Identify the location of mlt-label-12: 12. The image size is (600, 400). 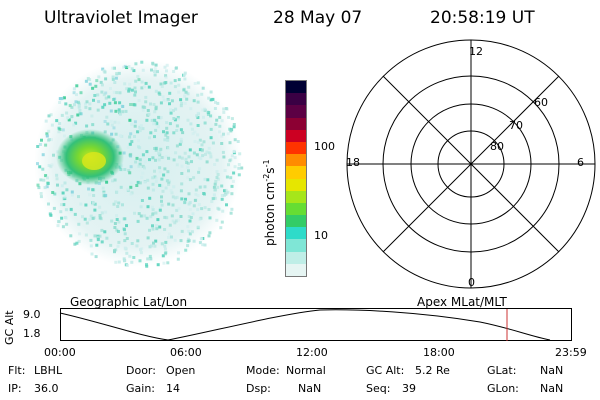
(476, 51).